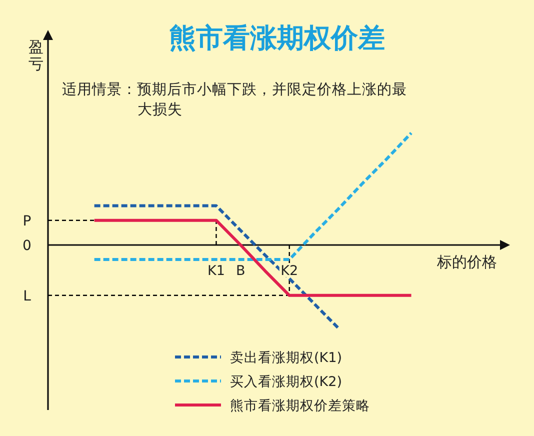 This screenshot has width=534, height=436. Describe the element at coordinates (286, 382) in the screenshot. I see `legend-label: 买入看涨期权(K2)` at that location.